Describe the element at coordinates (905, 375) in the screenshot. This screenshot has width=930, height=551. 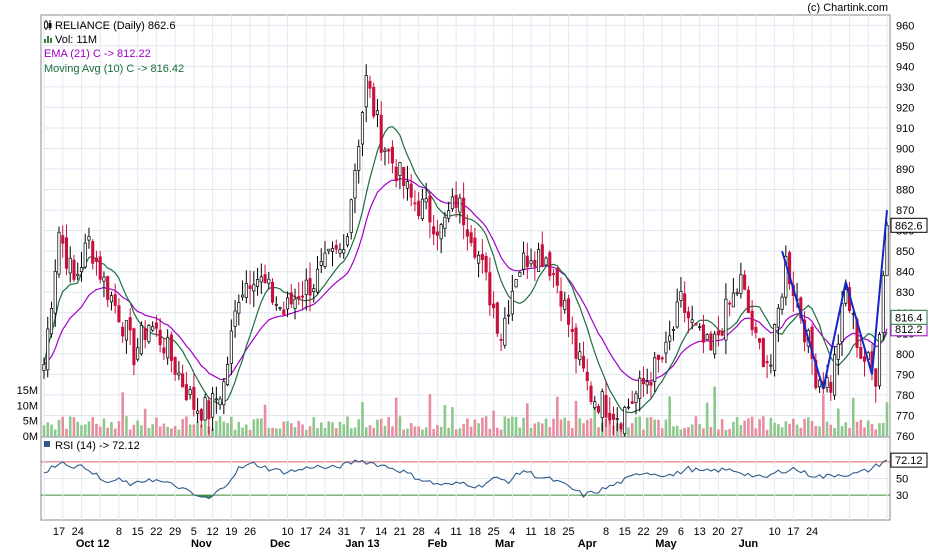
I see `price-tick-label: 790` at that location.